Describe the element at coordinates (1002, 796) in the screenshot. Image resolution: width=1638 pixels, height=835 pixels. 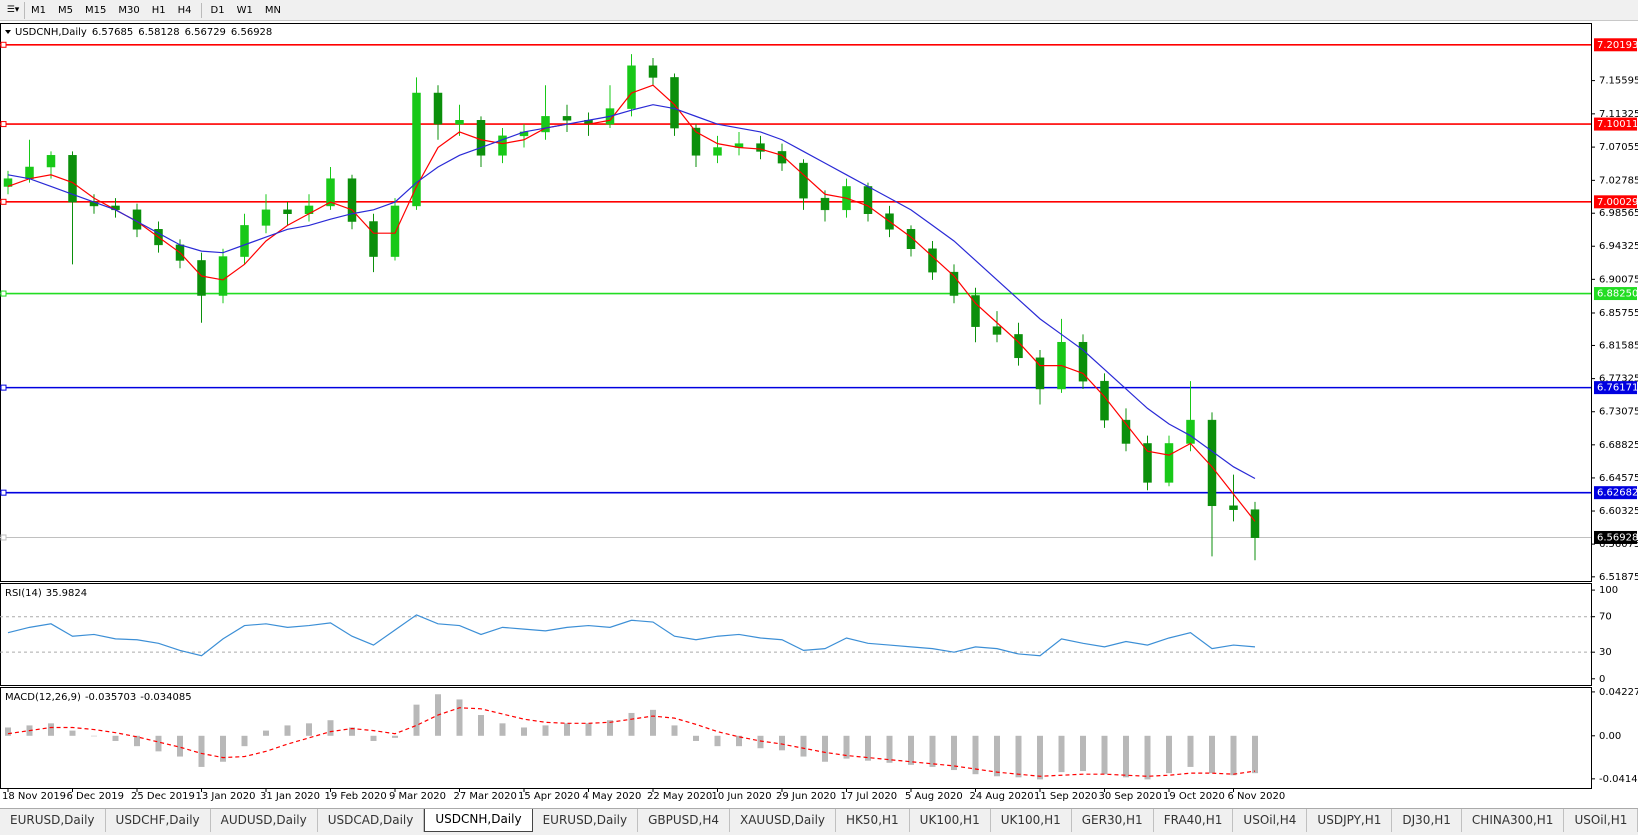
I see `x-tick-label: 24 Aug 2020` at that location.